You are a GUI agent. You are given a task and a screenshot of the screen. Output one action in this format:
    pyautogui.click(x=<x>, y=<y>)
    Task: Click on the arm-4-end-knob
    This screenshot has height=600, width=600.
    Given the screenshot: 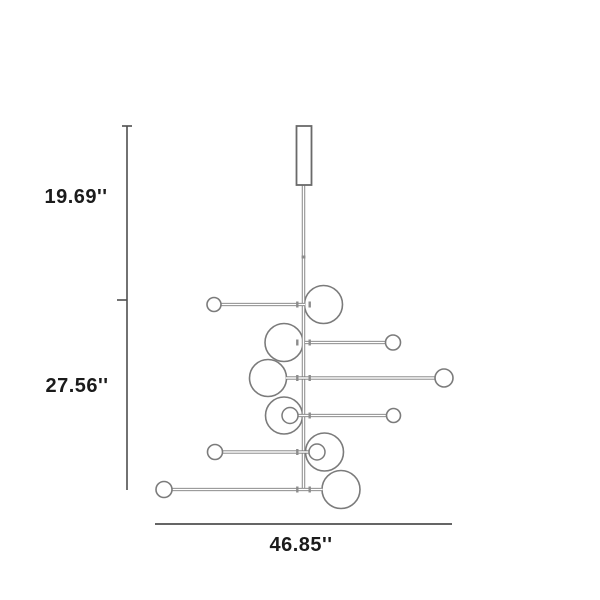 What is the action you would take?
    pyautogui.click(x=393, y=415)
    